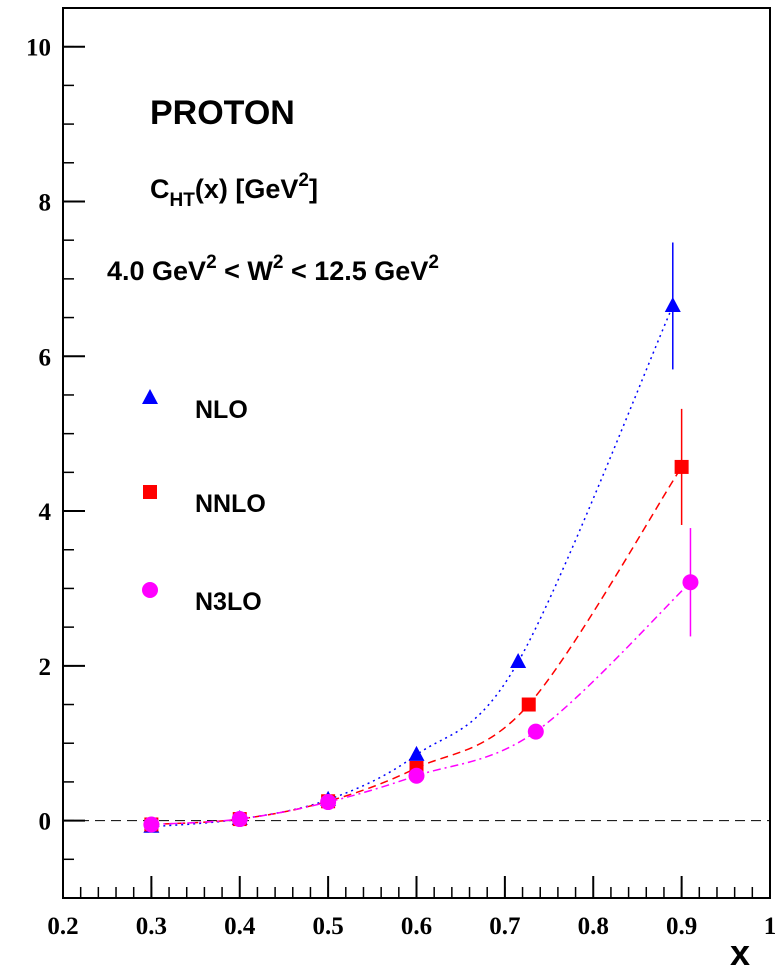 This screenshot has width=781, height=971. I want to click on annotation-part: C, so click(160, 189).